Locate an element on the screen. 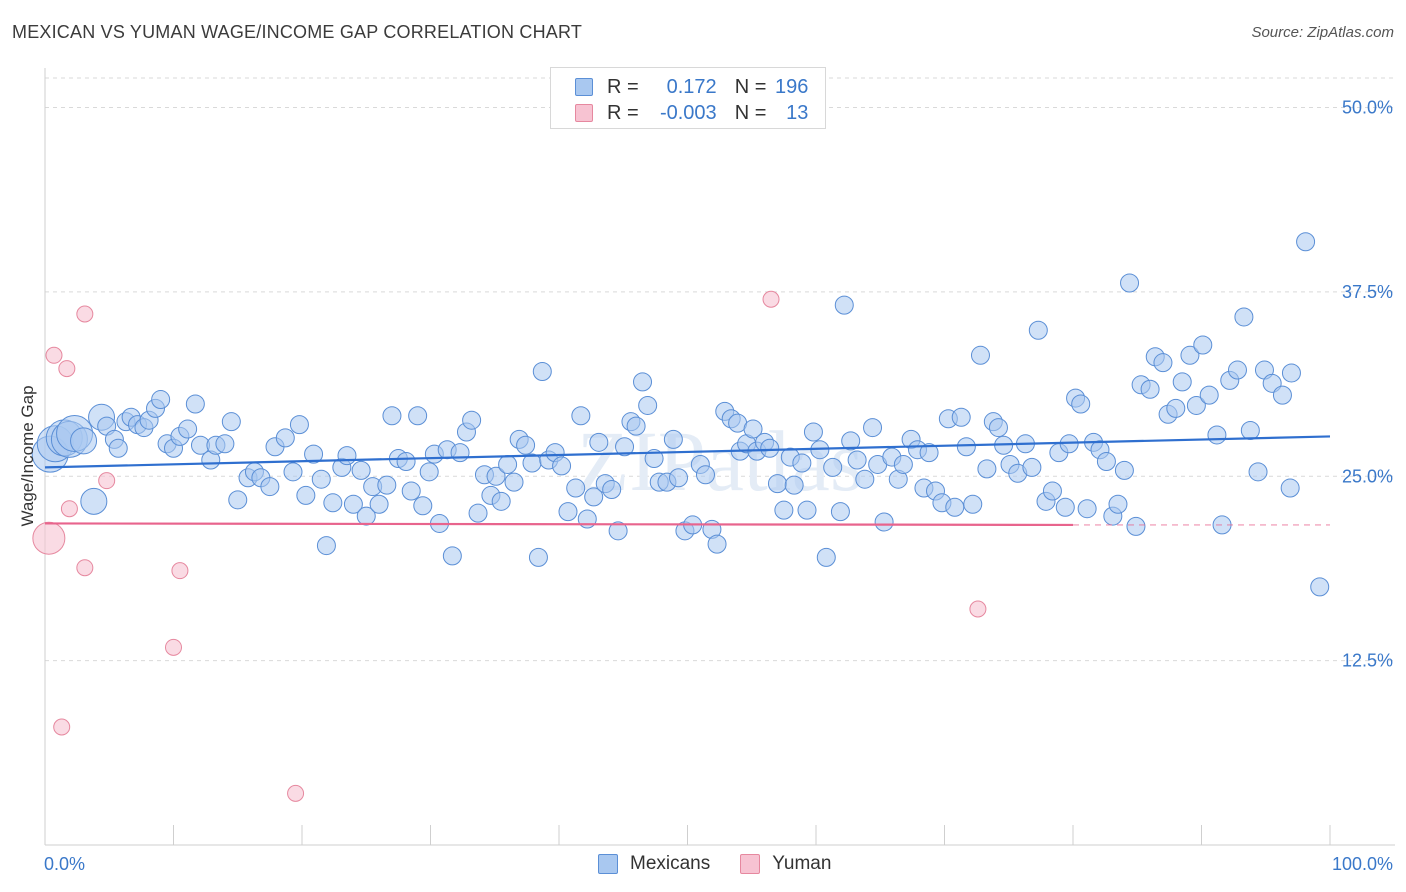 This screenshot has width=1406, height=892. legend-label-yuman: Yuman is located at coordinates (802, 863).